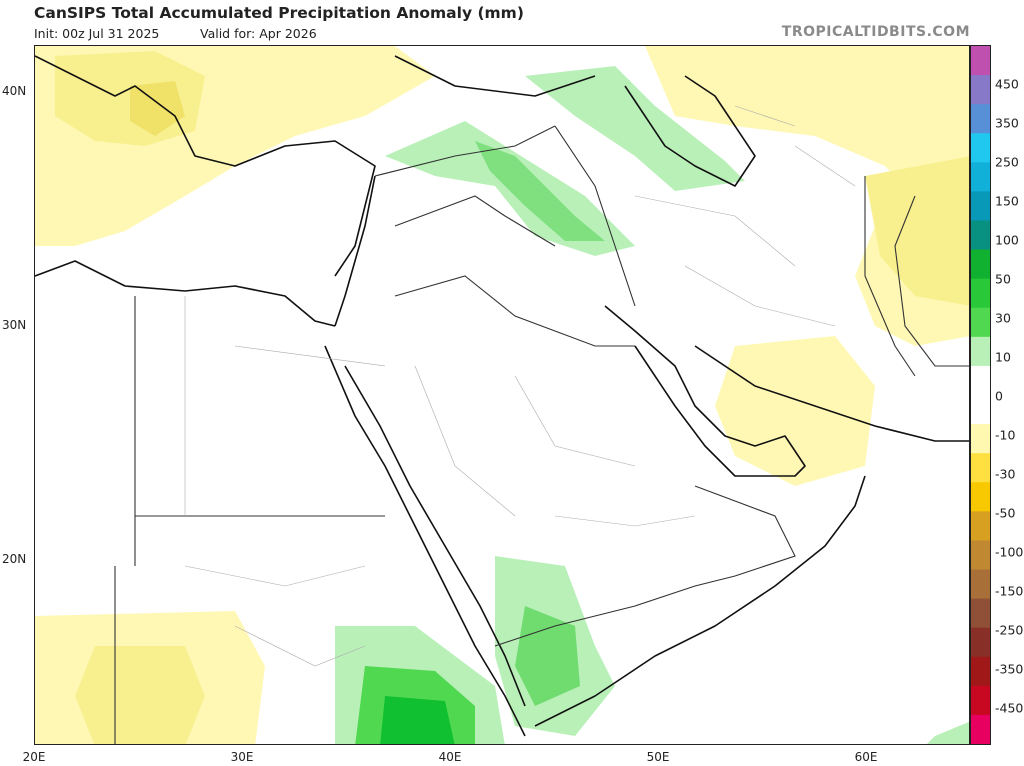 This screenshot has width=1024, height=766. I want to click on coast-arabia-south, so click(700, 601).